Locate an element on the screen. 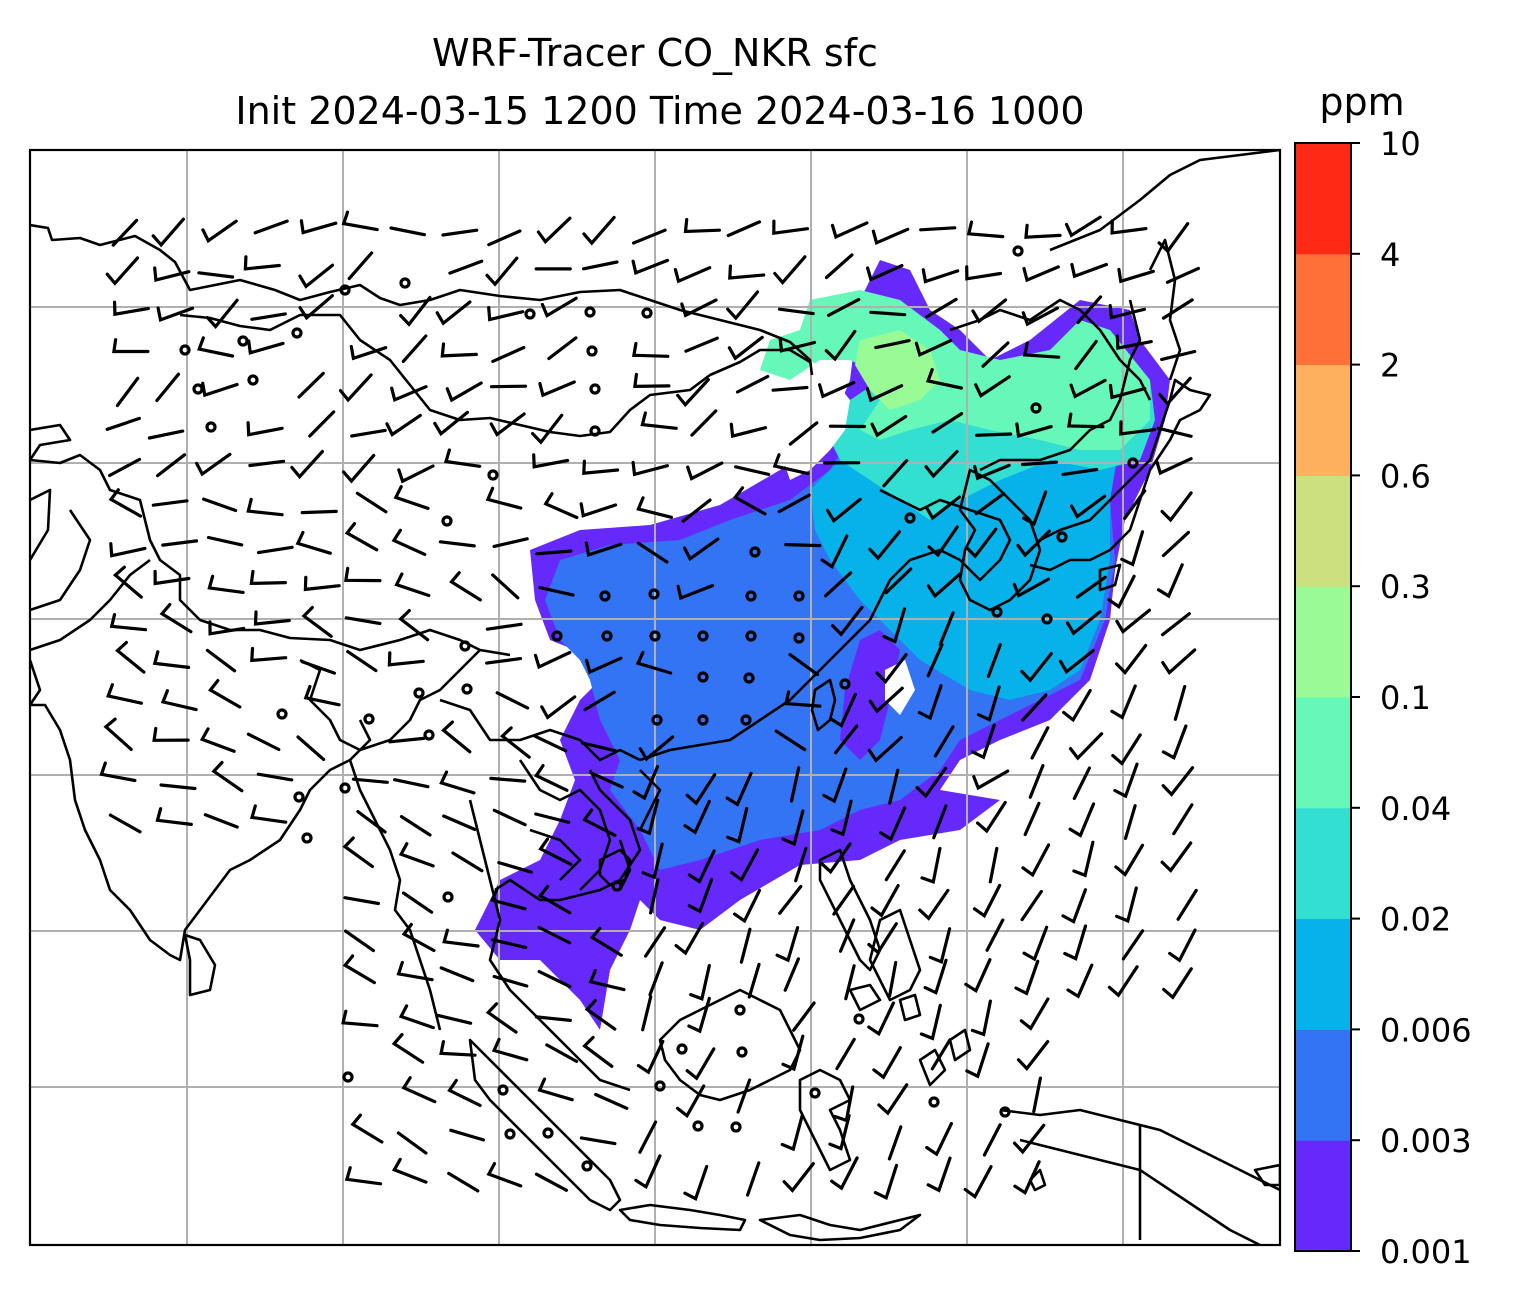 The height and width of the screenshot is (1306, 1528). colorbar-tick-label: 0.003 is located at coordinates (1426, 1141).